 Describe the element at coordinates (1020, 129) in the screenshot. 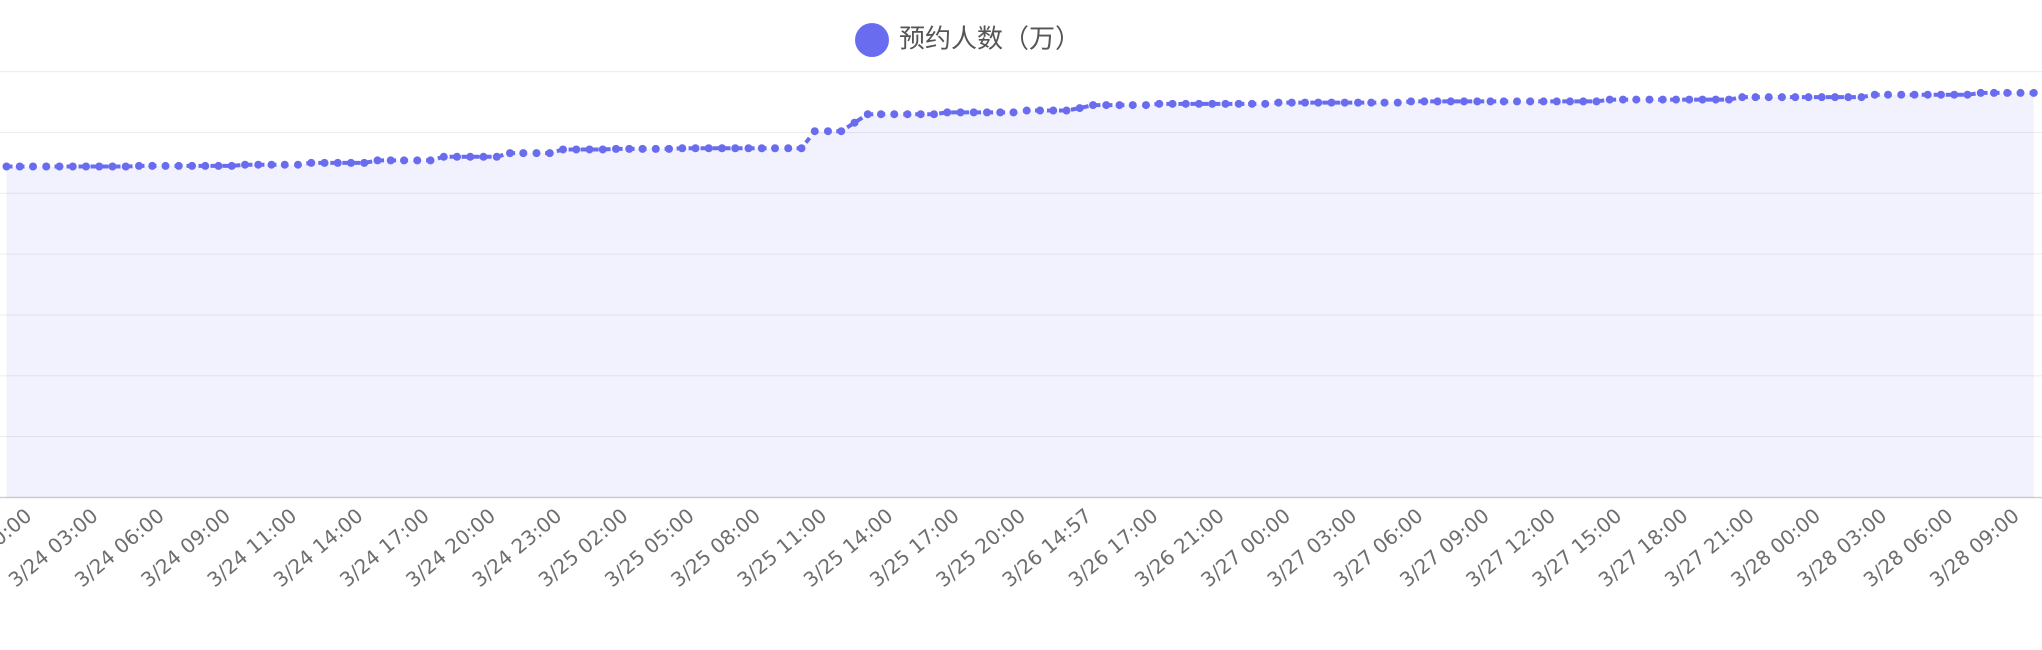

I see `line` at that location.